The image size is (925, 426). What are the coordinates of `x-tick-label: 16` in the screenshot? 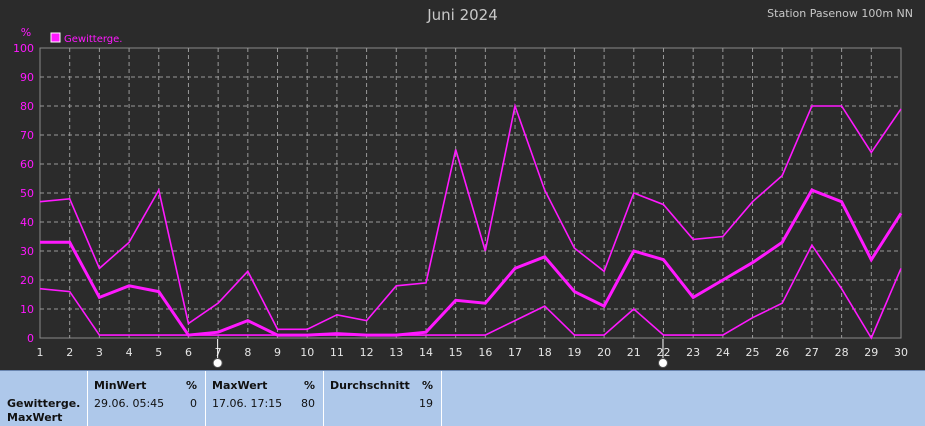 It's located at (485, 352).